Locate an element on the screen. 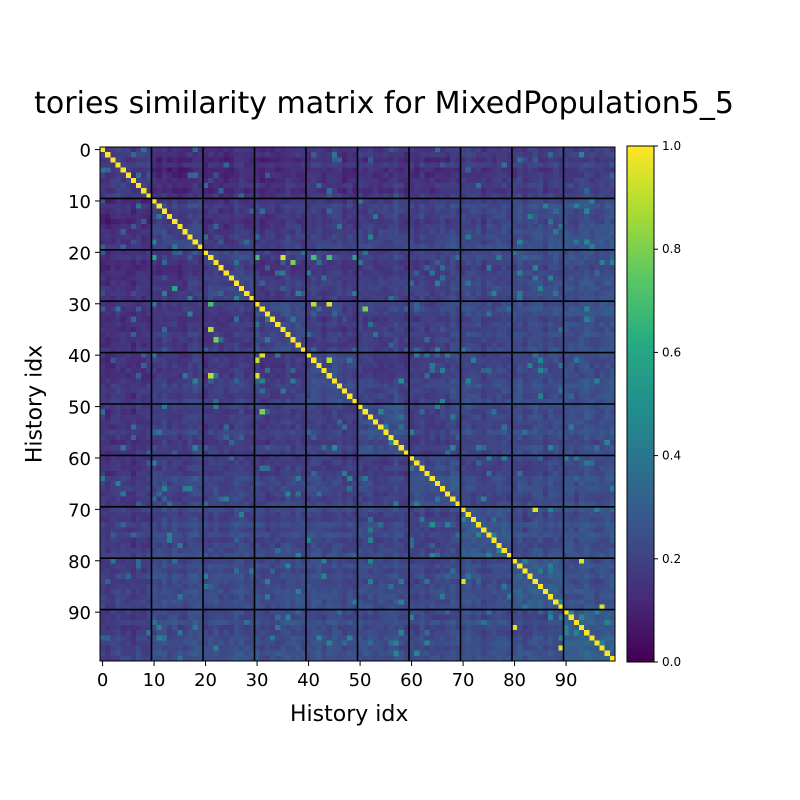 This screenshot has height=800, width=800. x-tick-label: 30 is located at coordinates (257, 680).